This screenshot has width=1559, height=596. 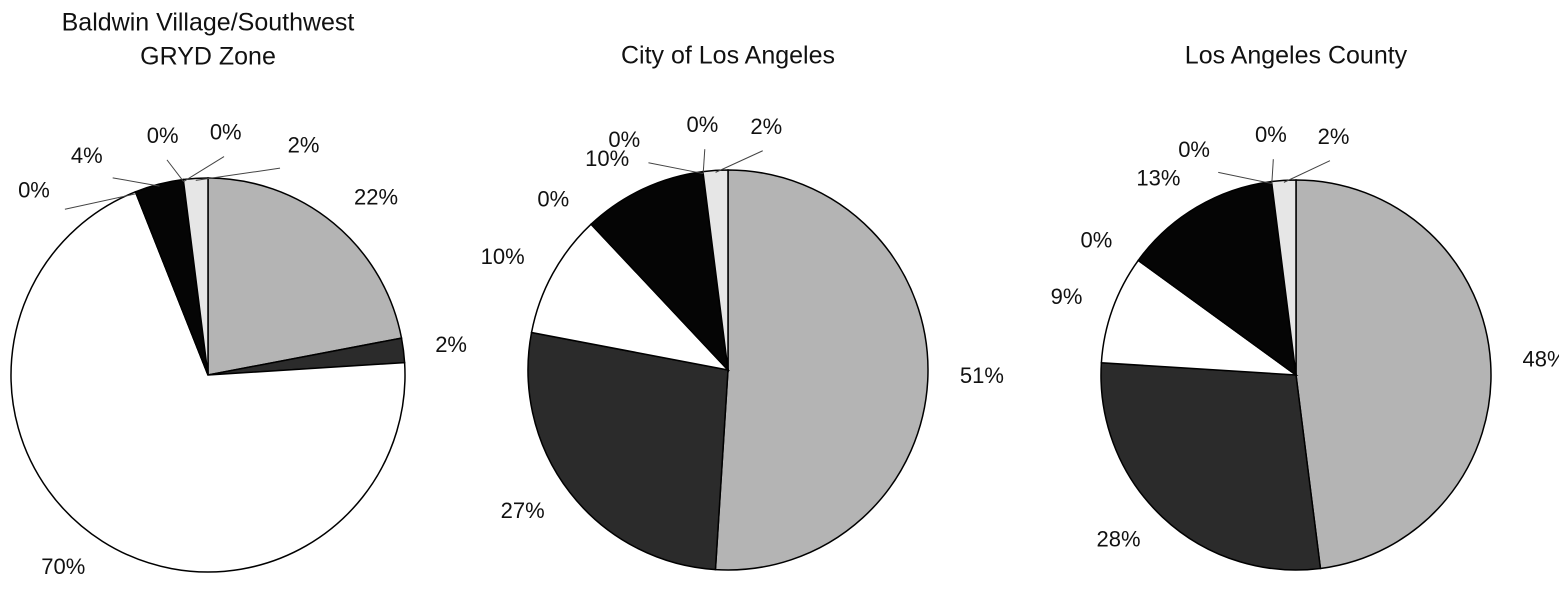 I want to click on chart-title: GRYD Zone, so click(x=208, y=57).